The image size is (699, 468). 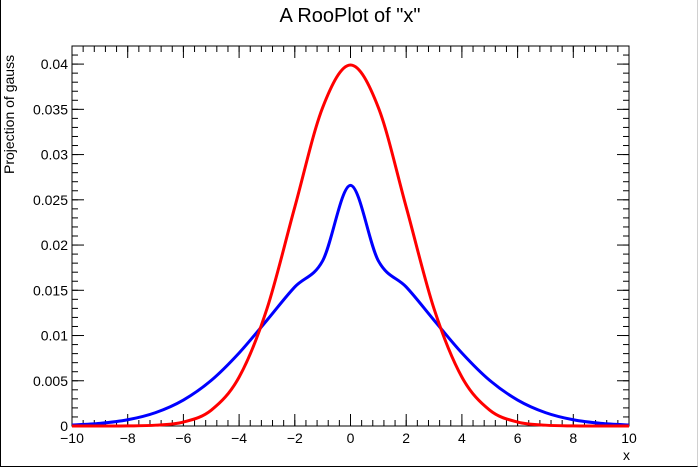 I want to click on x-tick-label: 10, so click(x=629, y=438).